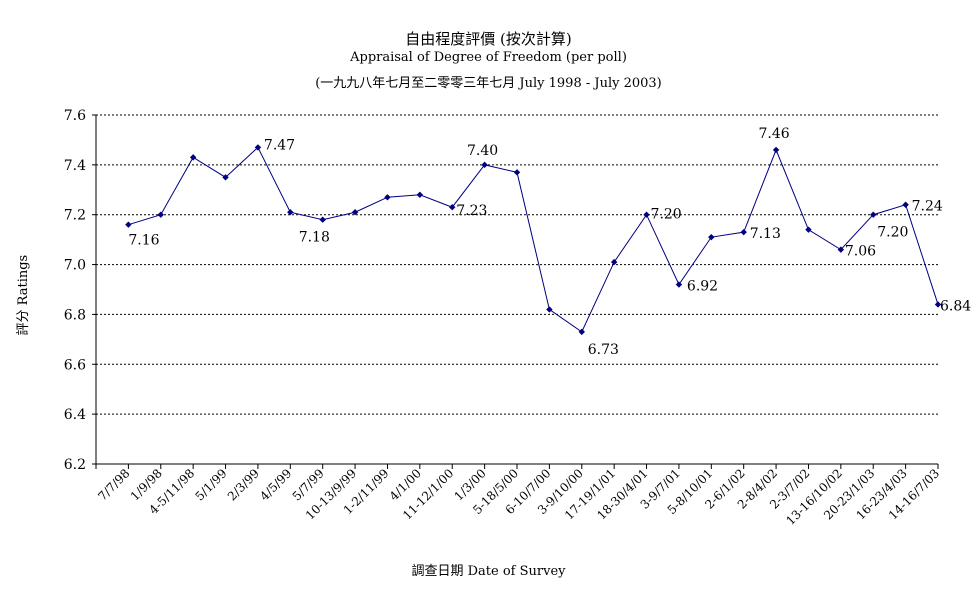 The image size is (977, 600). What do you see at coordinates (488, 83) in the screenshot?
I see `chart-subtitle-period: (一九九八年七月至二零零三年七月 July 1998 - July 2003)` at bounding box center [488, 83].